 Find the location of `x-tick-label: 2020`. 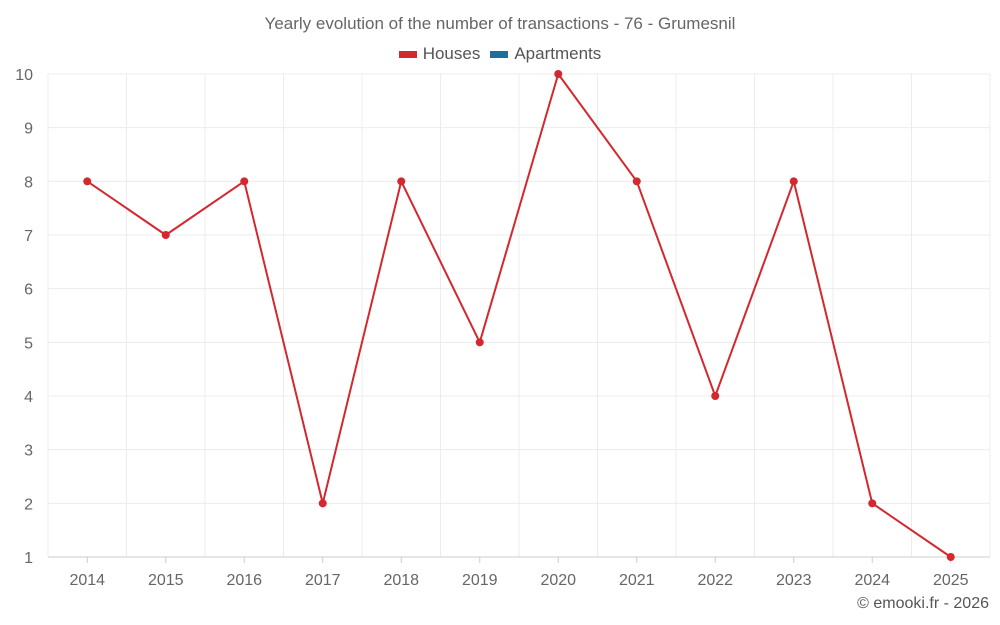

x-tick-label: 2020 is located at coordinates (558, 580).